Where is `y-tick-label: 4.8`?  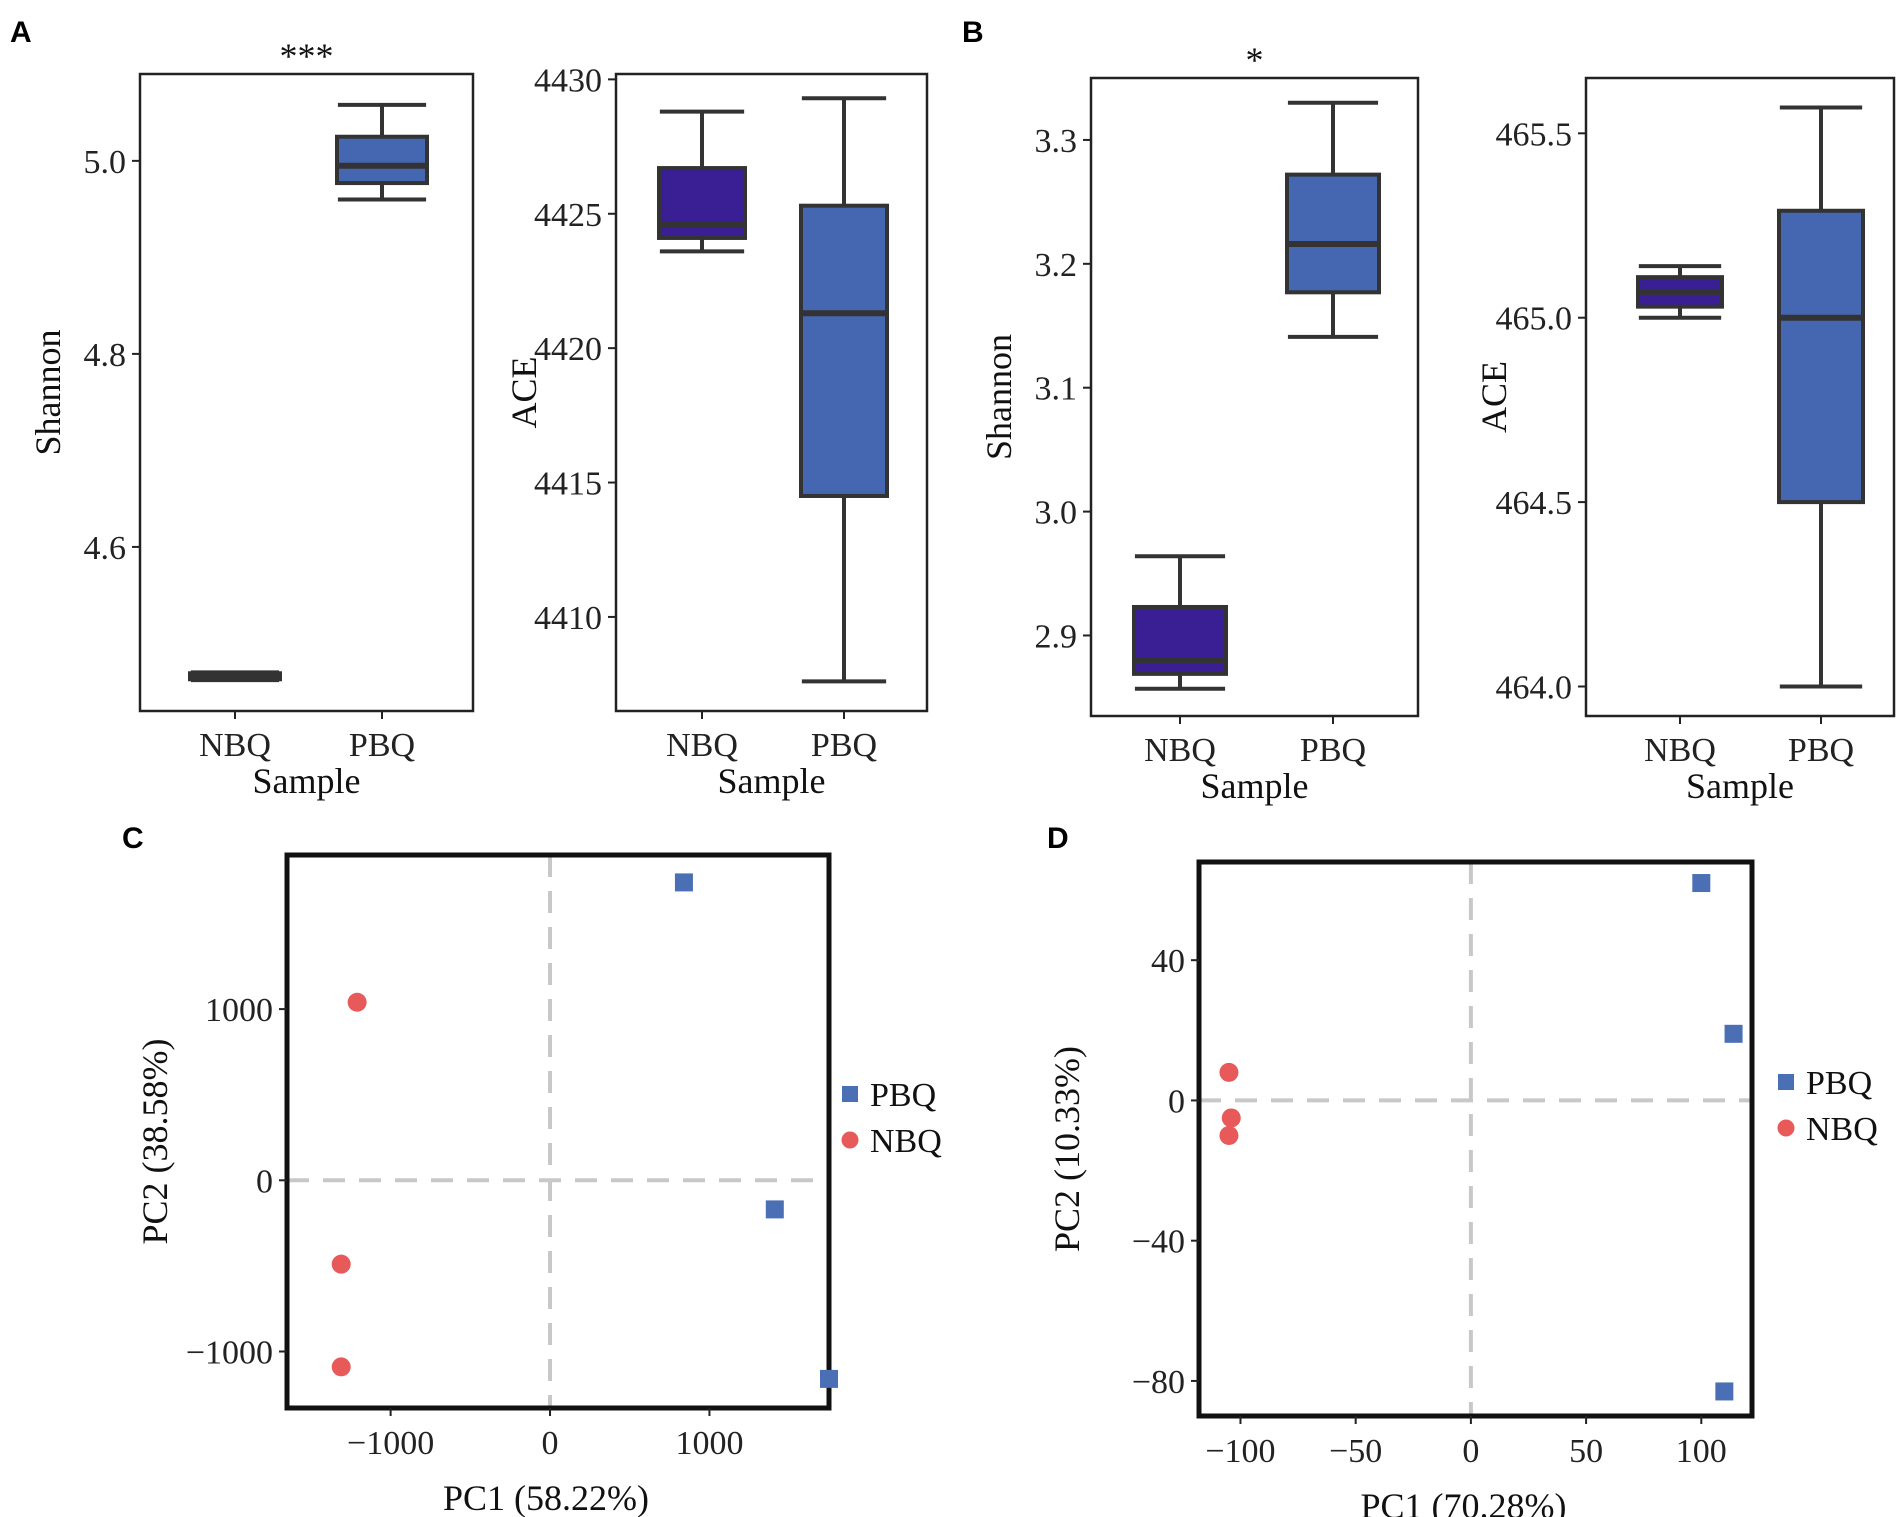
y-tick-label: 4.8 is located at coordinates (105, 355).